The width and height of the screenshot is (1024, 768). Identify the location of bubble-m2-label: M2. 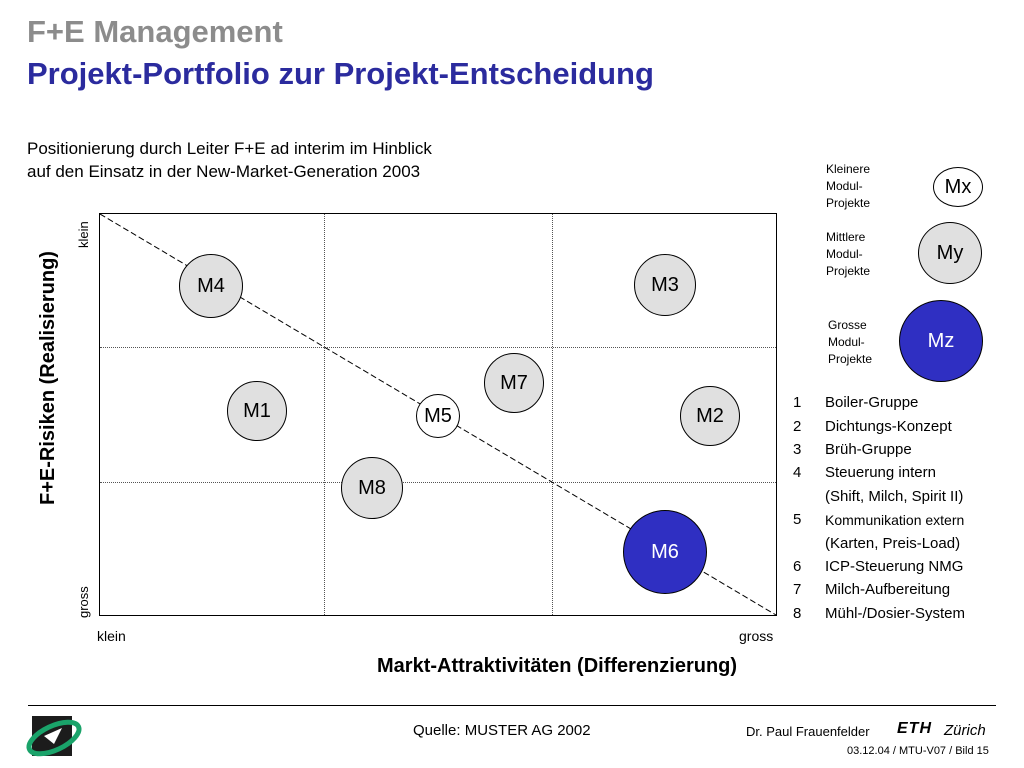
(710, 415).